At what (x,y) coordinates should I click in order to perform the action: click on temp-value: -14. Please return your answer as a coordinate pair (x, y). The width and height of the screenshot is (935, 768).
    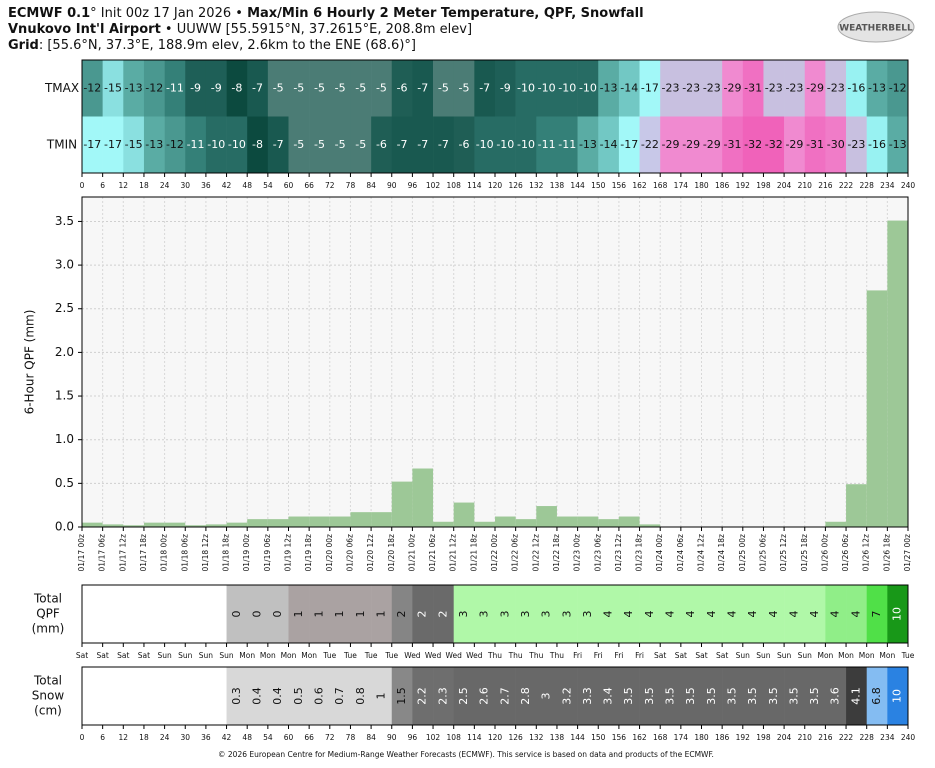
    Looking at the image, I should click on (629, 87).